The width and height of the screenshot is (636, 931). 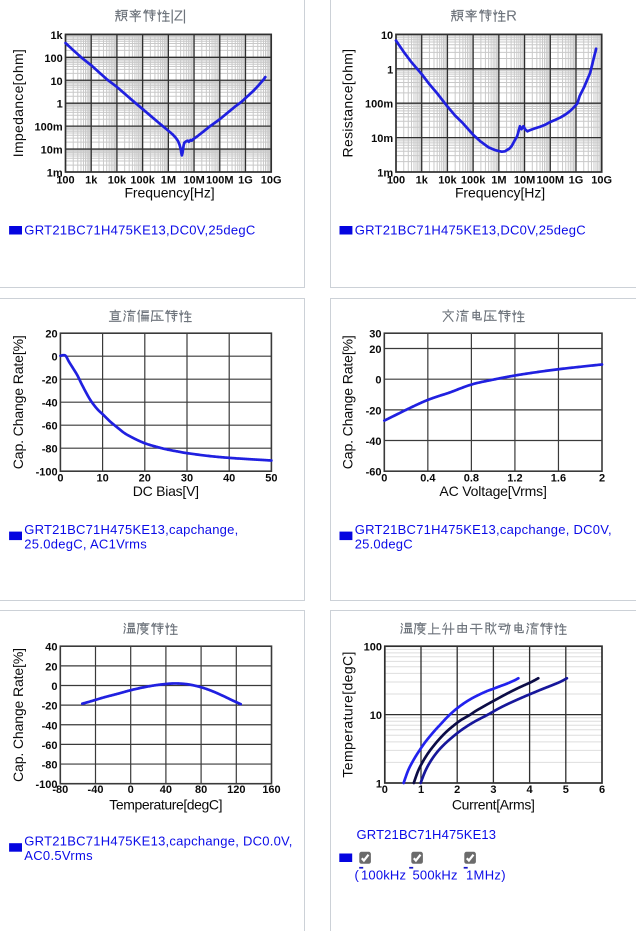 I want to click on svg-text: 0.8, so click(x=471, y=478).